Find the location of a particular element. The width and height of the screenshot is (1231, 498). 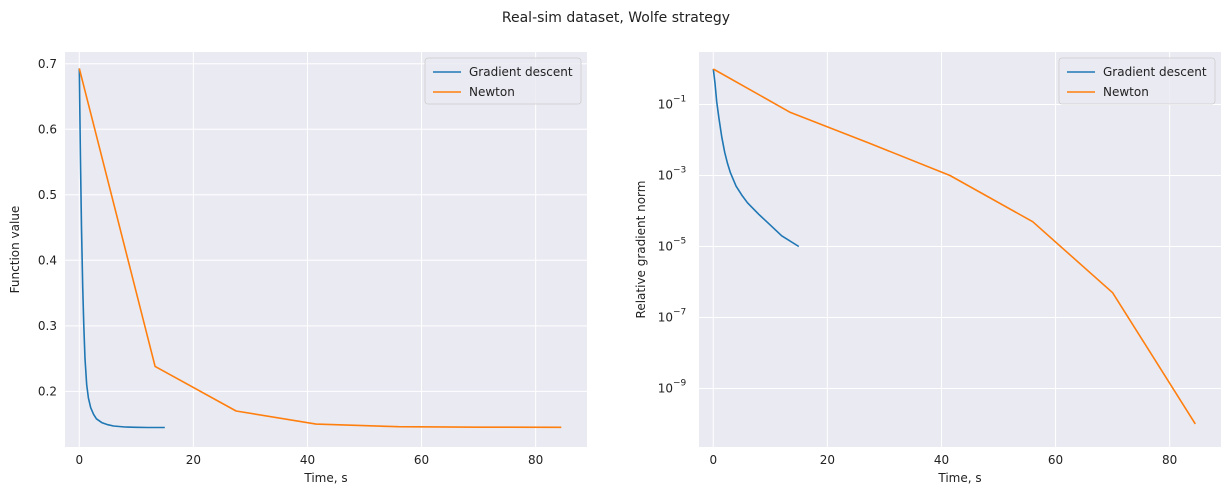

y-axis-label: Relative gradient norm is located at coordinates (641, 250).